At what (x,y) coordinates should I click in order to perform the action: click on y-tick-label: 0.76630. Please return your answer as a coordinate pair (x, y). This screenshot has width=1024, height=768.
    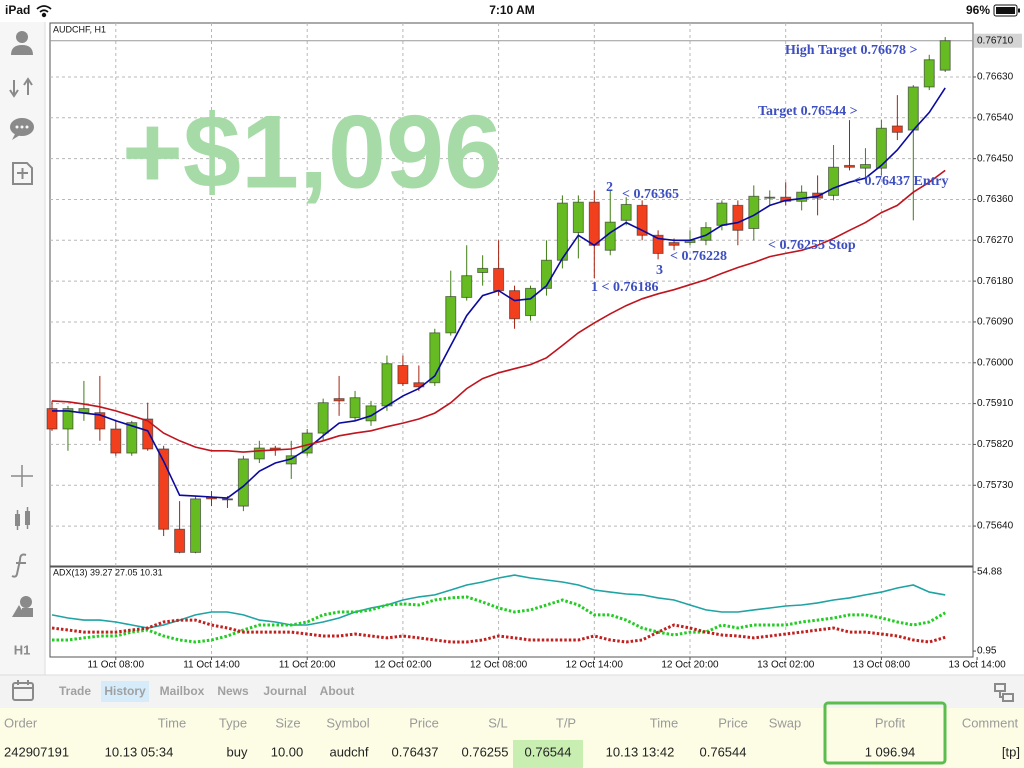
    Looking at the image, I should click on (995, 77).